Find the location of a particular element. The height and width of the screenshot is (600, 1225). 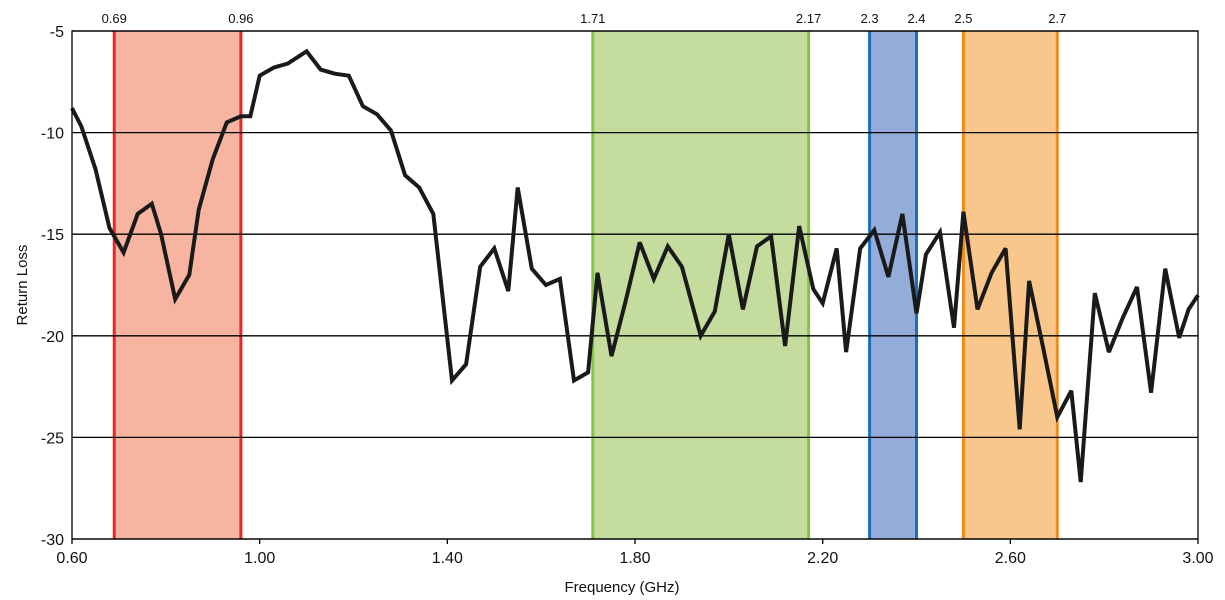

x-axis-title: Frequency (GHz) is located at coordinates (621, 587).